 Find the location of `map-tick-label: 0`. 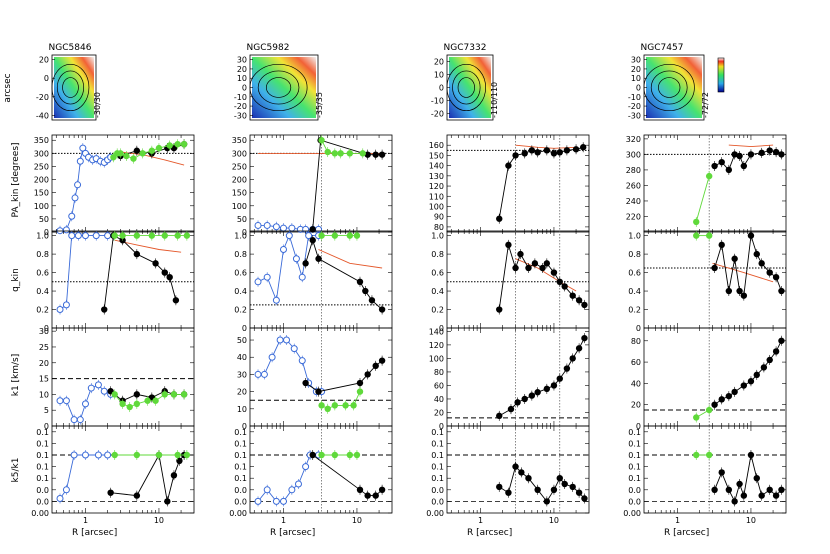

map-tick-label: 0 is located at coordinates (244, 88).